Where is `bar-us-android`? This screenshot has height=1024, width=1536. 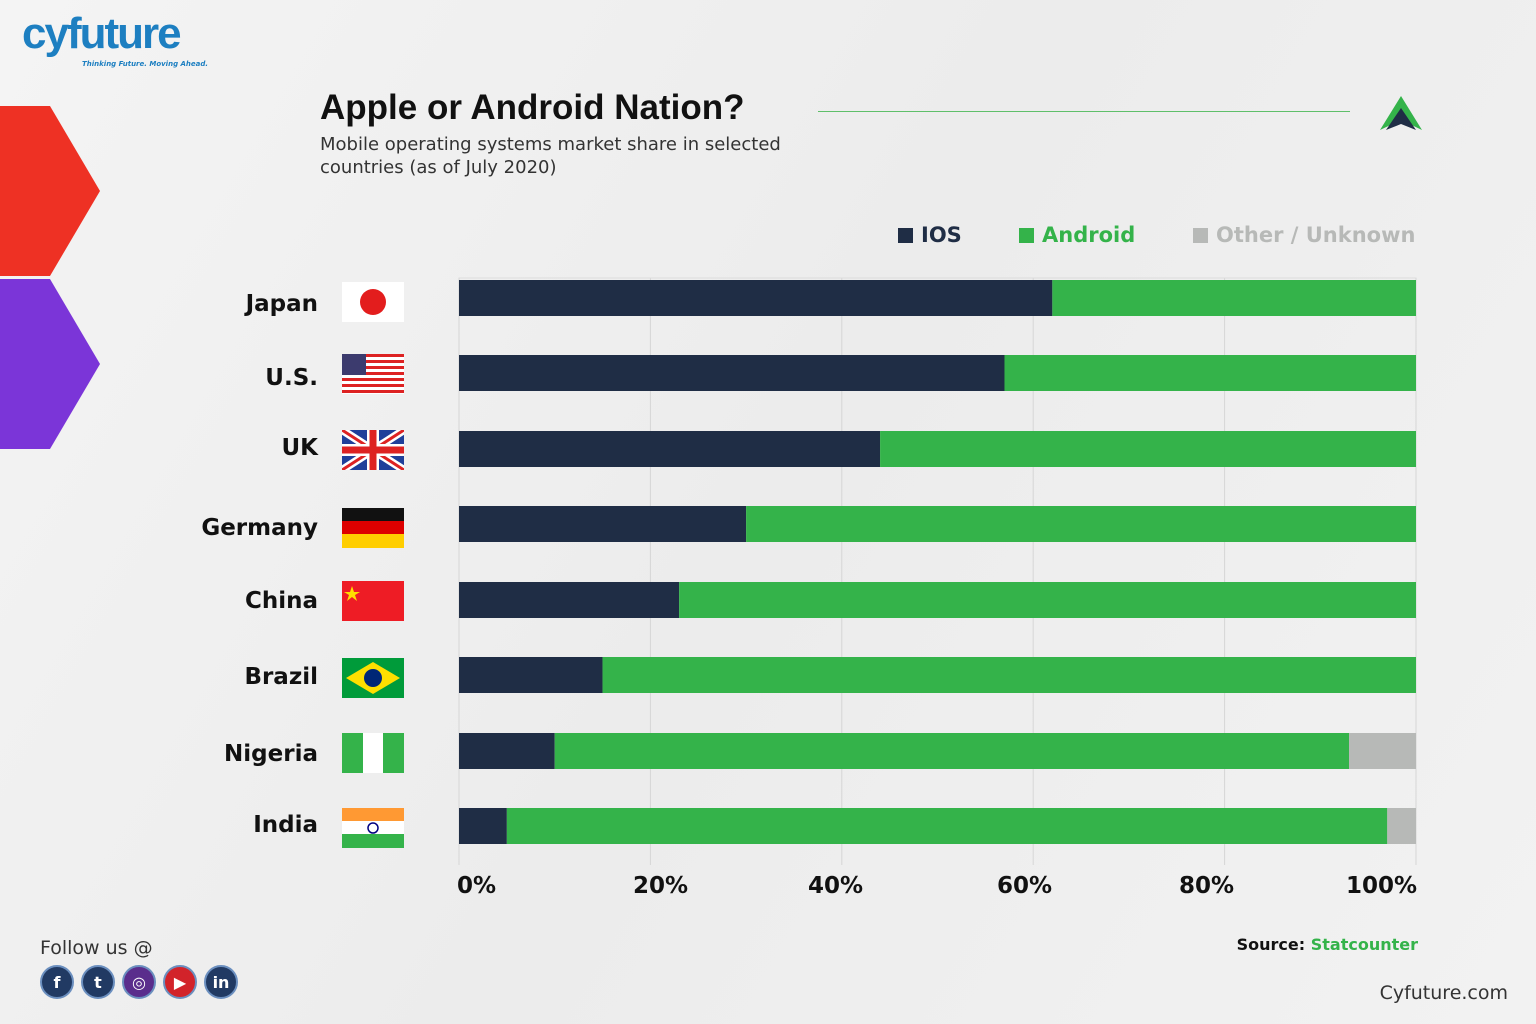 bar-us-android is located at coordinates (1210, 373).